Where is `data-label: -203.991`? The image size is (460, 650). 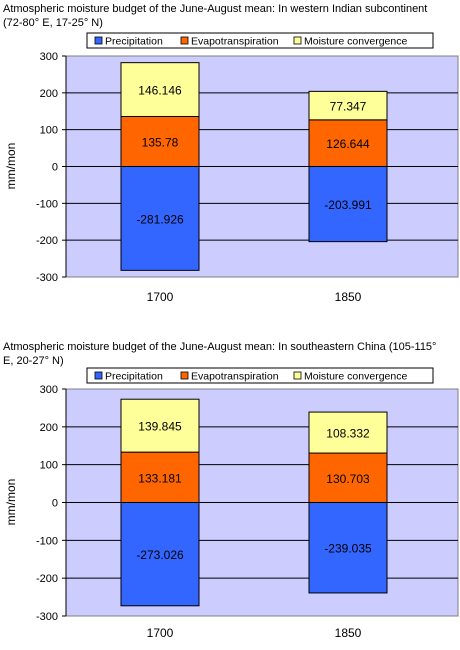
data-label: -203.991 is located at coordinates (348, 205).